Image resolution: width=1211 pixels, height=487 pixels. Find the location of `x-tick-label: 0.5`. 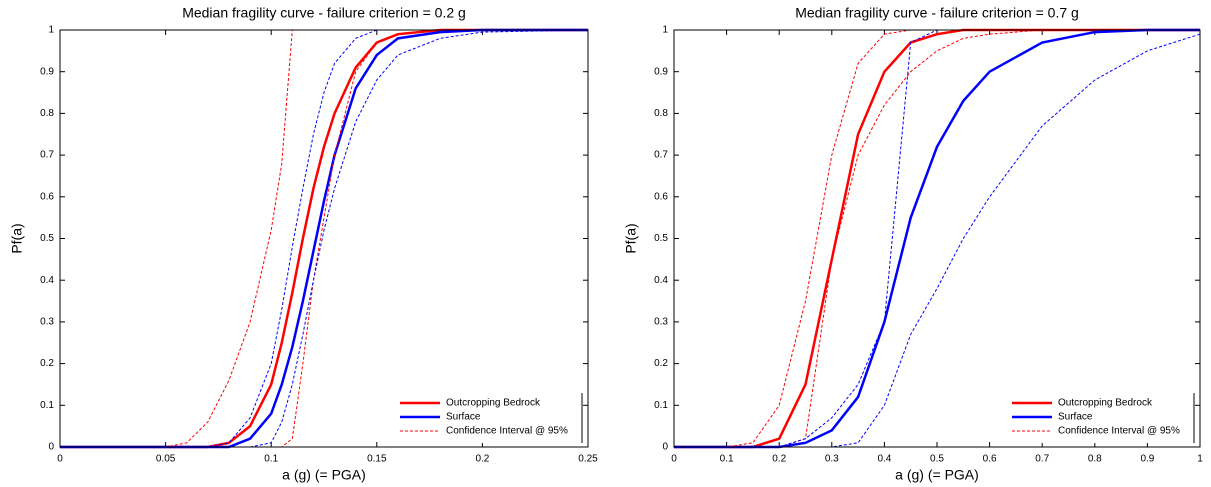

x-tick-label: 0.5 is located at coordinates (937, 459).